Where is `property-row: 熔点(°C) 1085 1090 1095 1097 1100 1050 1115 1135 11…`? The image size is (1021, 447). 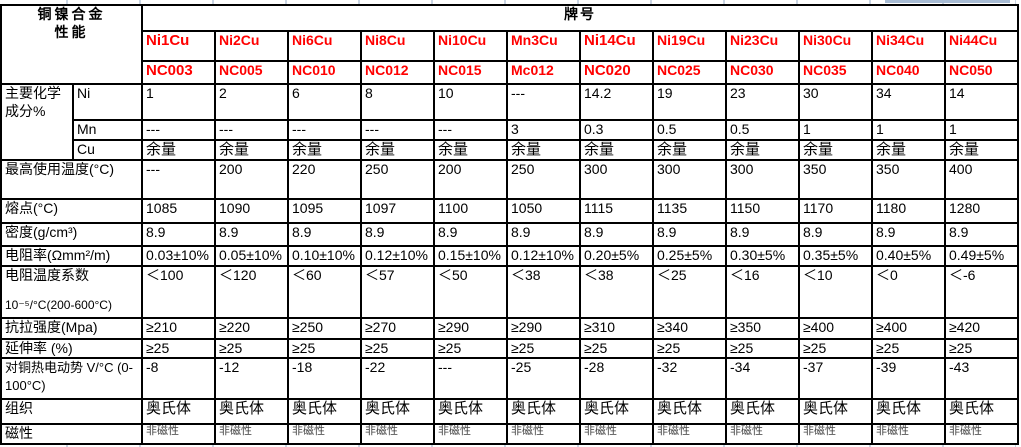 property-row: 熔点(°C) 1085 1090 1095 1097 1100 1050 1115 1135 11… is located at coordinates (510, 211).